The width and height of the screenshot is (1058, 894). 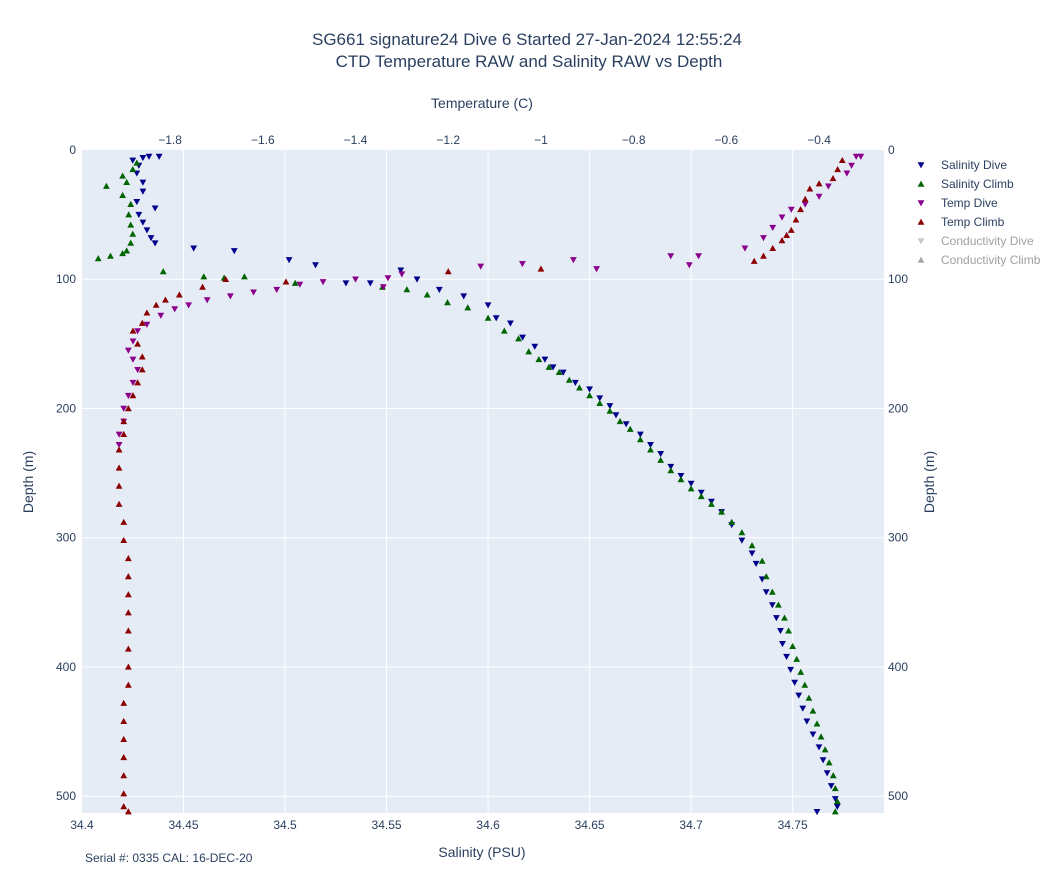 What do you see at coordinates (819, 140) in the screenshot?
I see `temperature-tick-label: −0.4` at bounding box center [819, 140].